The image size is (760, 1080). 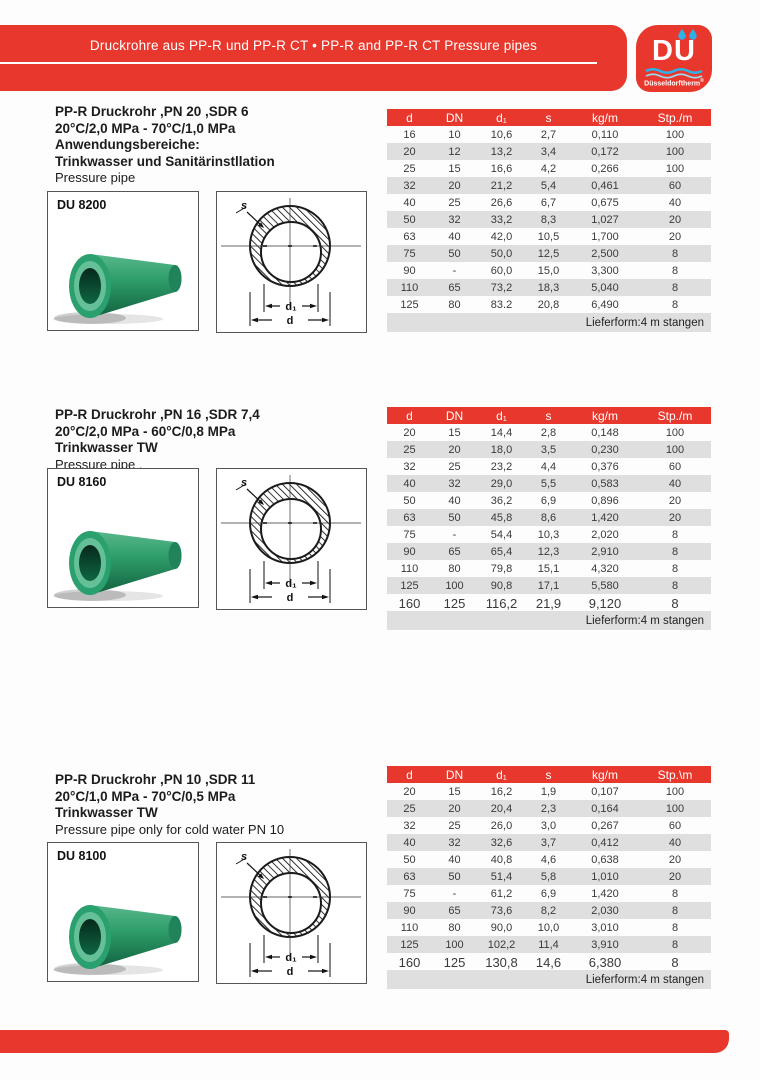 What do you see at coordinates (548, 467) in the screenshot?
I see `cell-s: 4,4` at bounding box center [548, 467].